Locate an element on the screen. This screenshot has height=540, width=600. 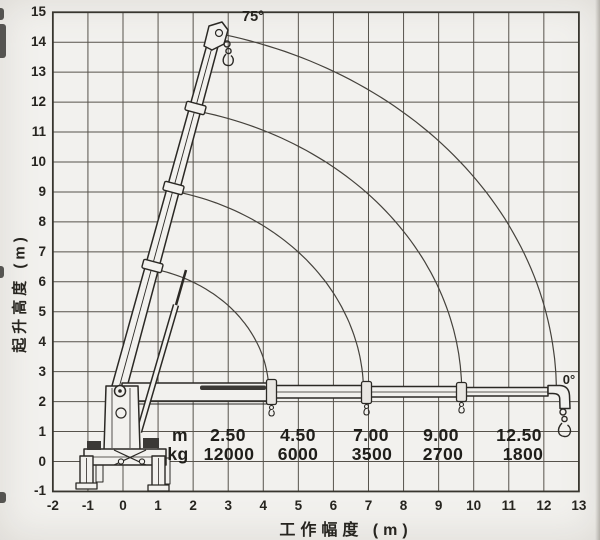
x-tick-label: -1 is located at coordinates (87, 505).